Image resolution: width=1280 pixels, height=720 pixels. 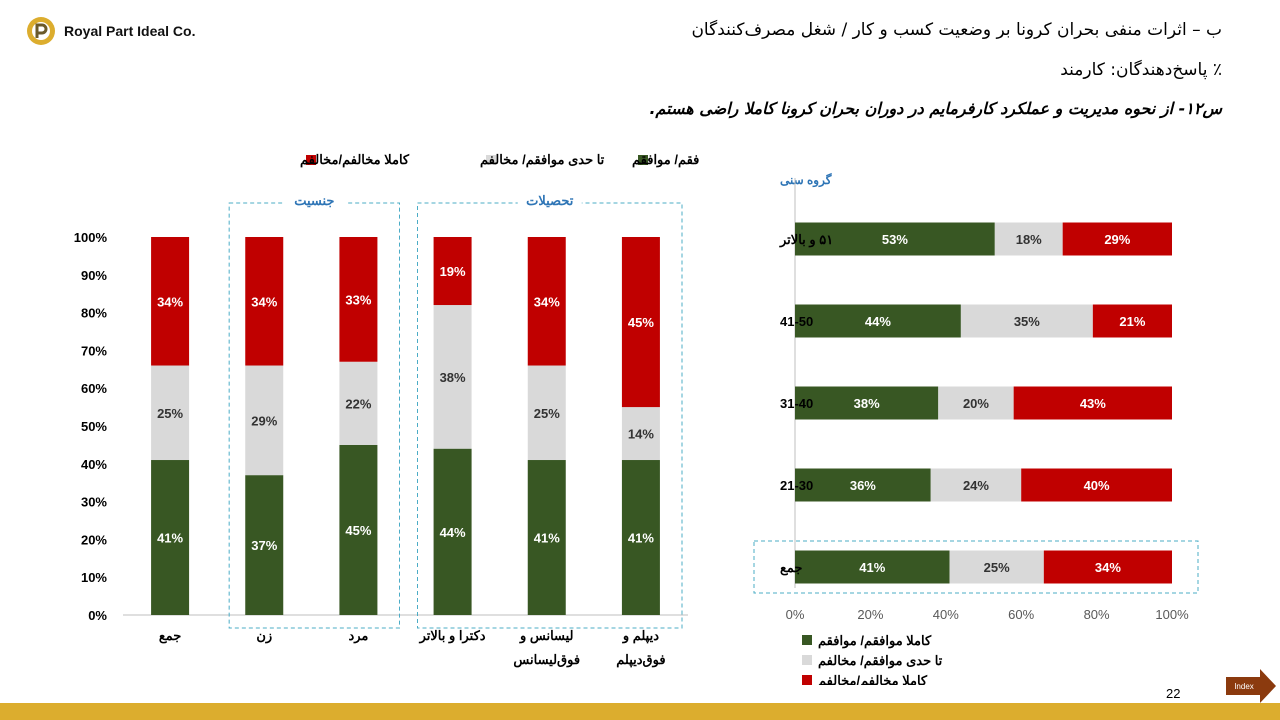 I want to click on data-label: 19%, so click(x=453, y=271).